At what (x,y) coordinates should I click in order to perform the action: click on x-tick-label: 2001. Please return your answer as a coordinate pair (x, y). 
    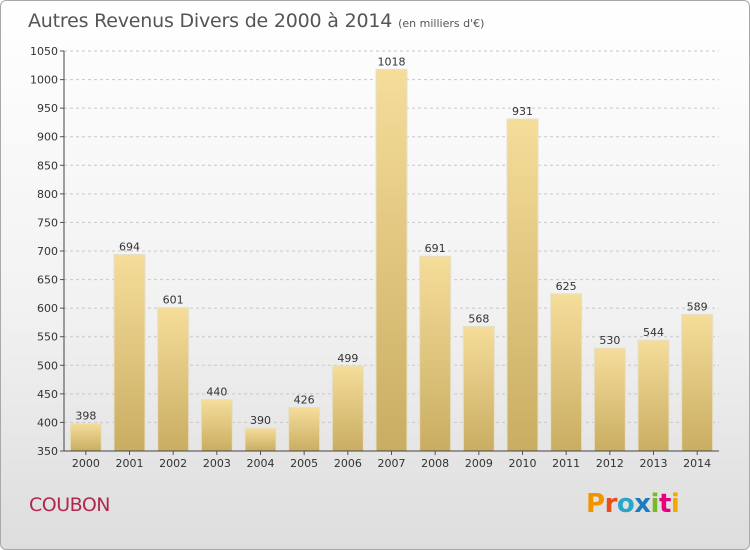
    Looking at the image, I should click on (130, 463).